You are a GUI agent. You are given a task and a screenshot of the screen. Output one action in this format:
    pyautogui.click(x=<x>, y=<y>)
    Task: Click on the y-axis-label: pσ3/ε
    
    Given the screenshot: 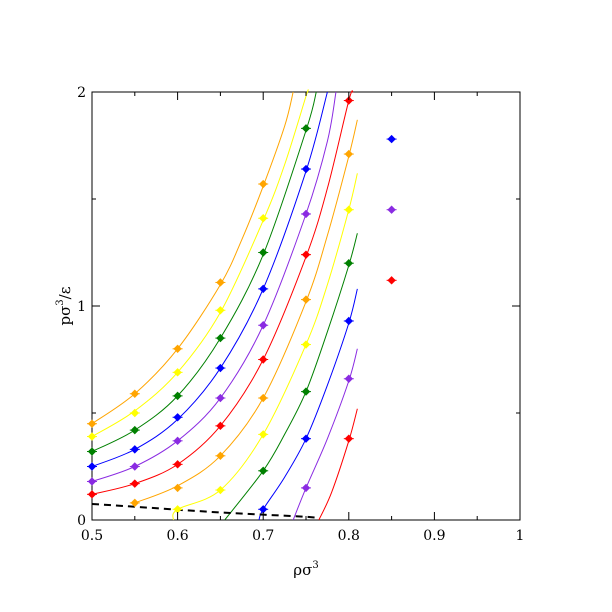 What is the action you would take?
    pyautogui.click(x=64, y=305)
    